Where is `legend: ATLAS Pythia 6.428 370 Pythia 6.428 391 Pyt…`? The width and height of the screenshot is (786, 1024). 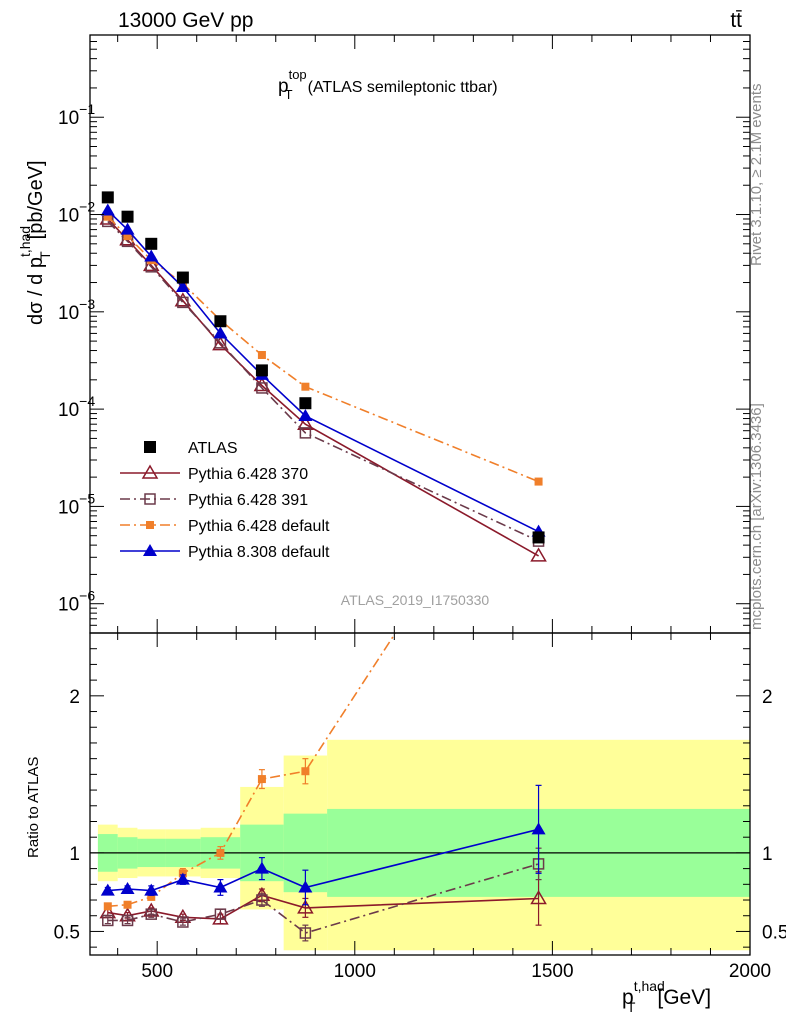
legend: ATLAS Pythia 6.428 370 Pythia 6.428 391 Pyt… is located at coordinates (225, 500).